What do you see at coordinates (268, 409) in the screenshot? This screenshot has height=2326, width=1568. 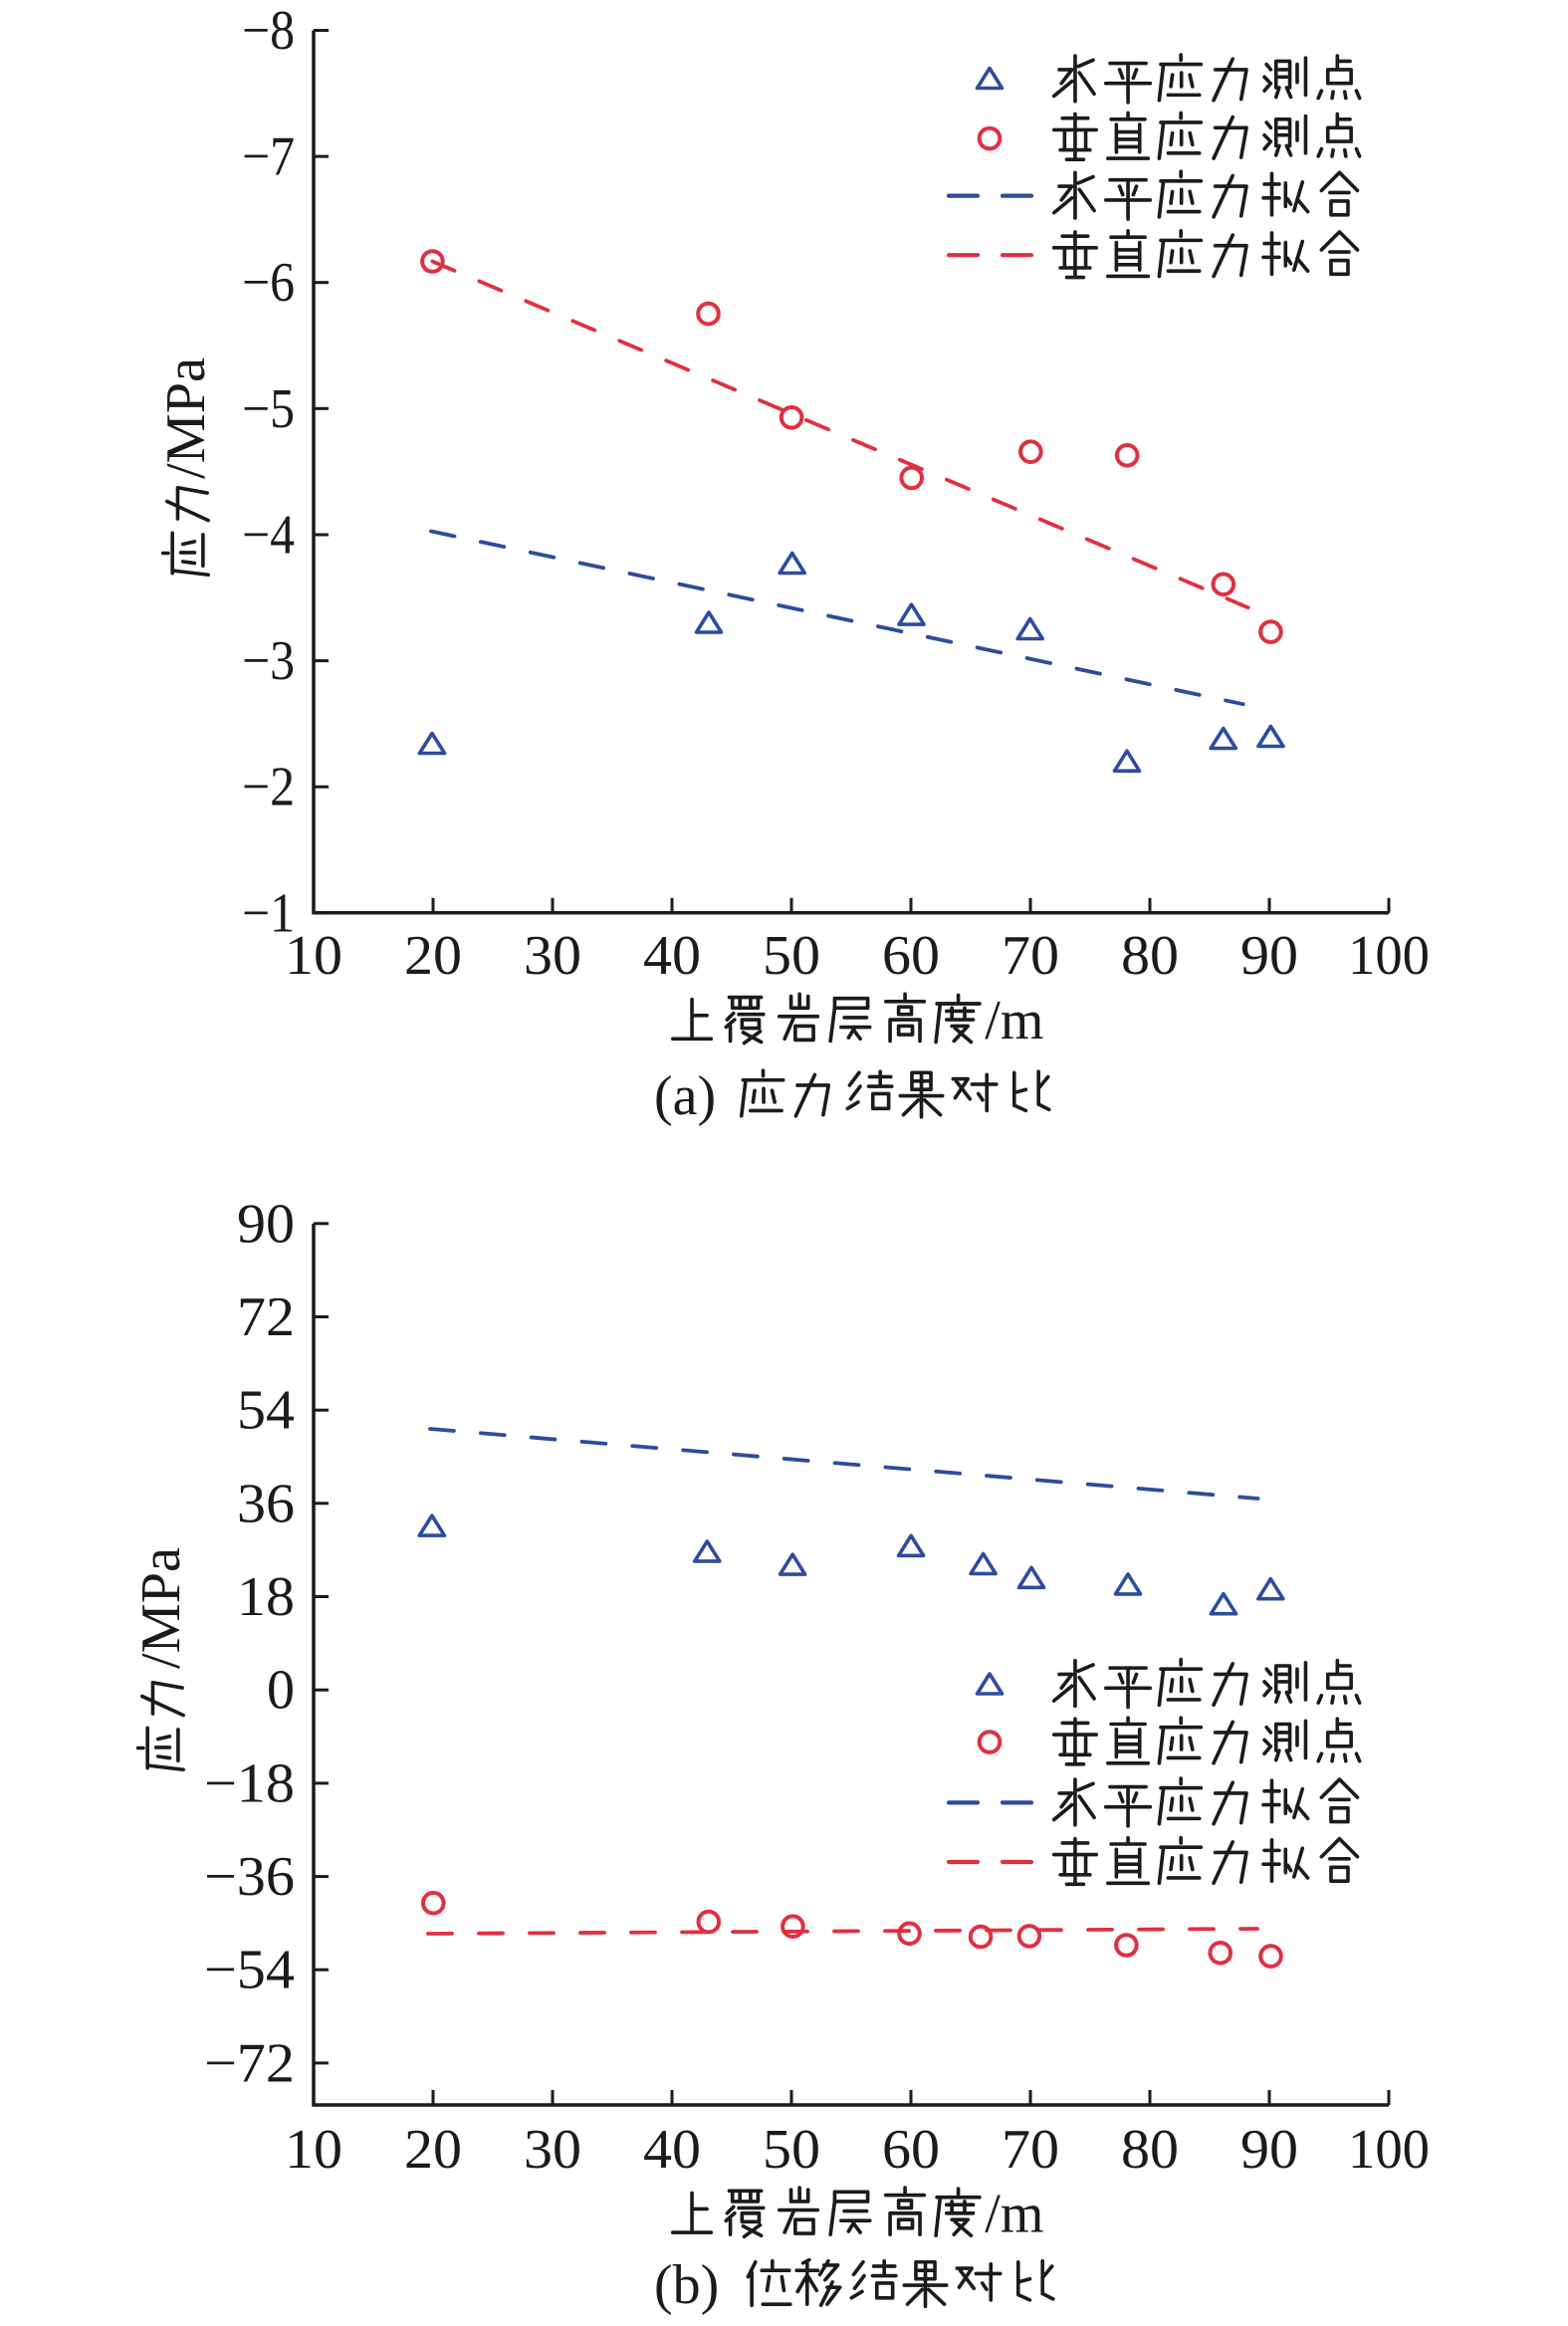 I see `svg-text: −5` at bounding box center [268, 409].